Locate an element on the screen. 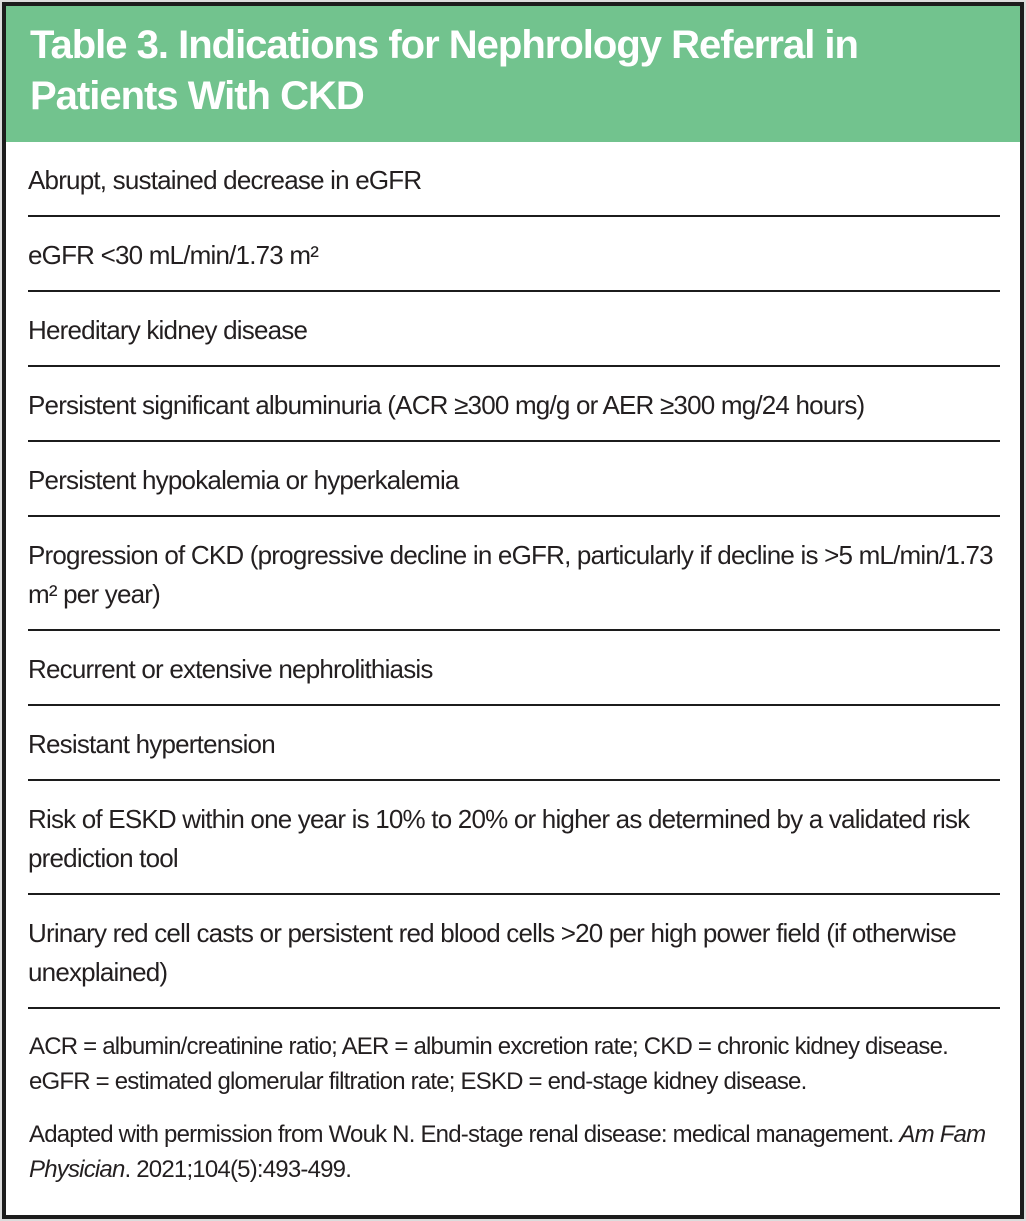 This screenshot has width=1026, height=1221. source-journal-name: Am Fam Physician is located at coordinates (507, 1152).